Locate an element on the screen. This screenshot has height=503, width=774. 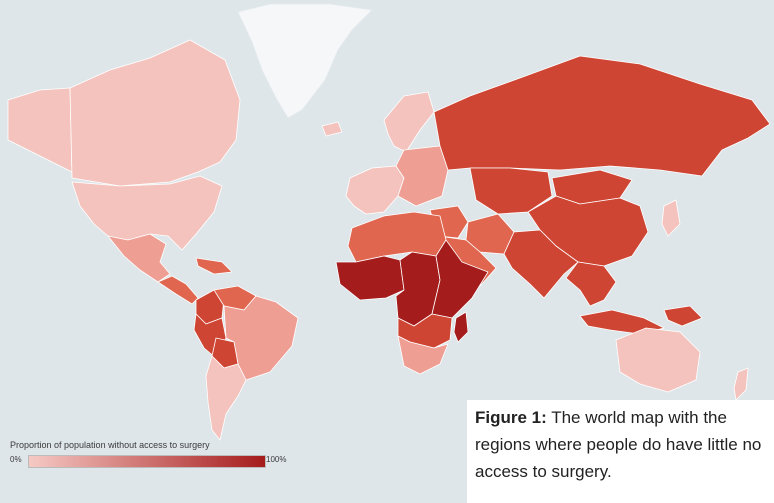
greenland is located at coordinates (305, 61).